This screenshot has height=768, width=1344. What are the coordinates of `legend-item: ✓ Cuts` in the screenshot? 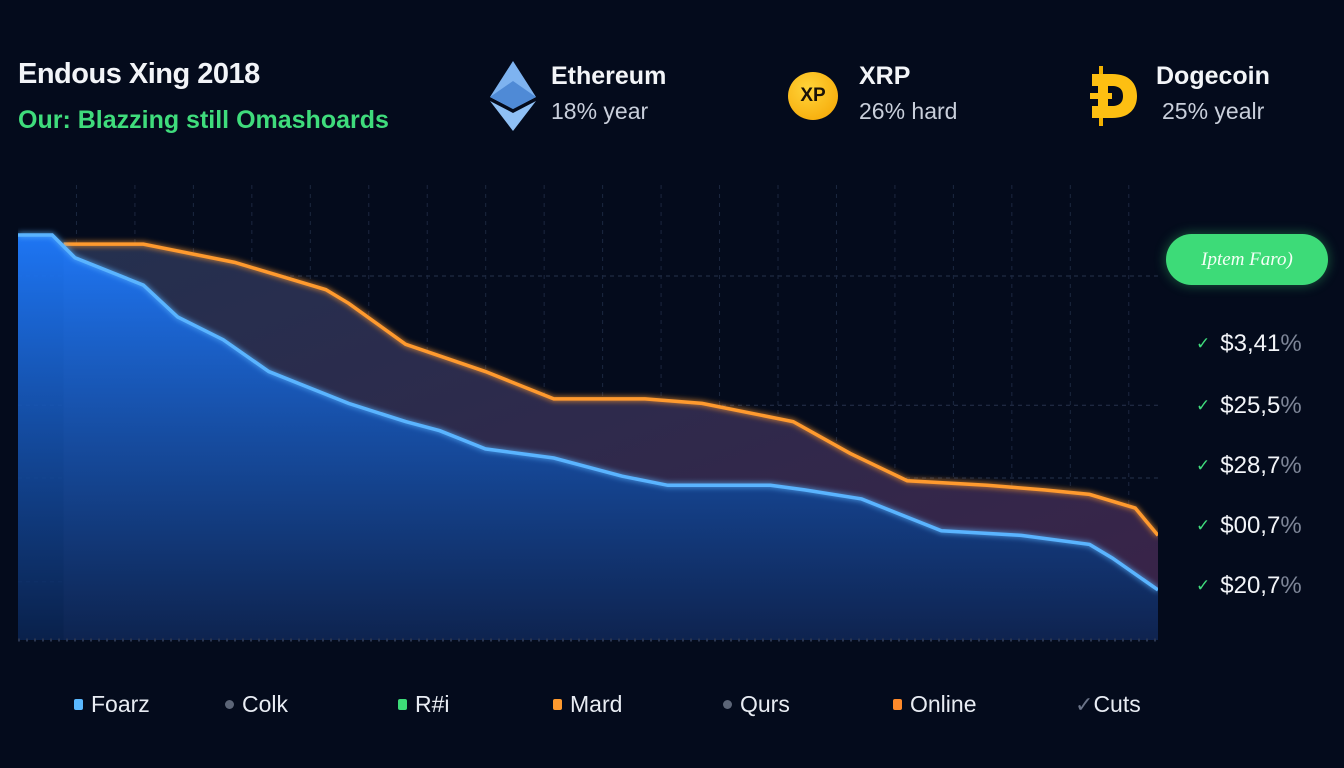 It's located at (1108, 704).